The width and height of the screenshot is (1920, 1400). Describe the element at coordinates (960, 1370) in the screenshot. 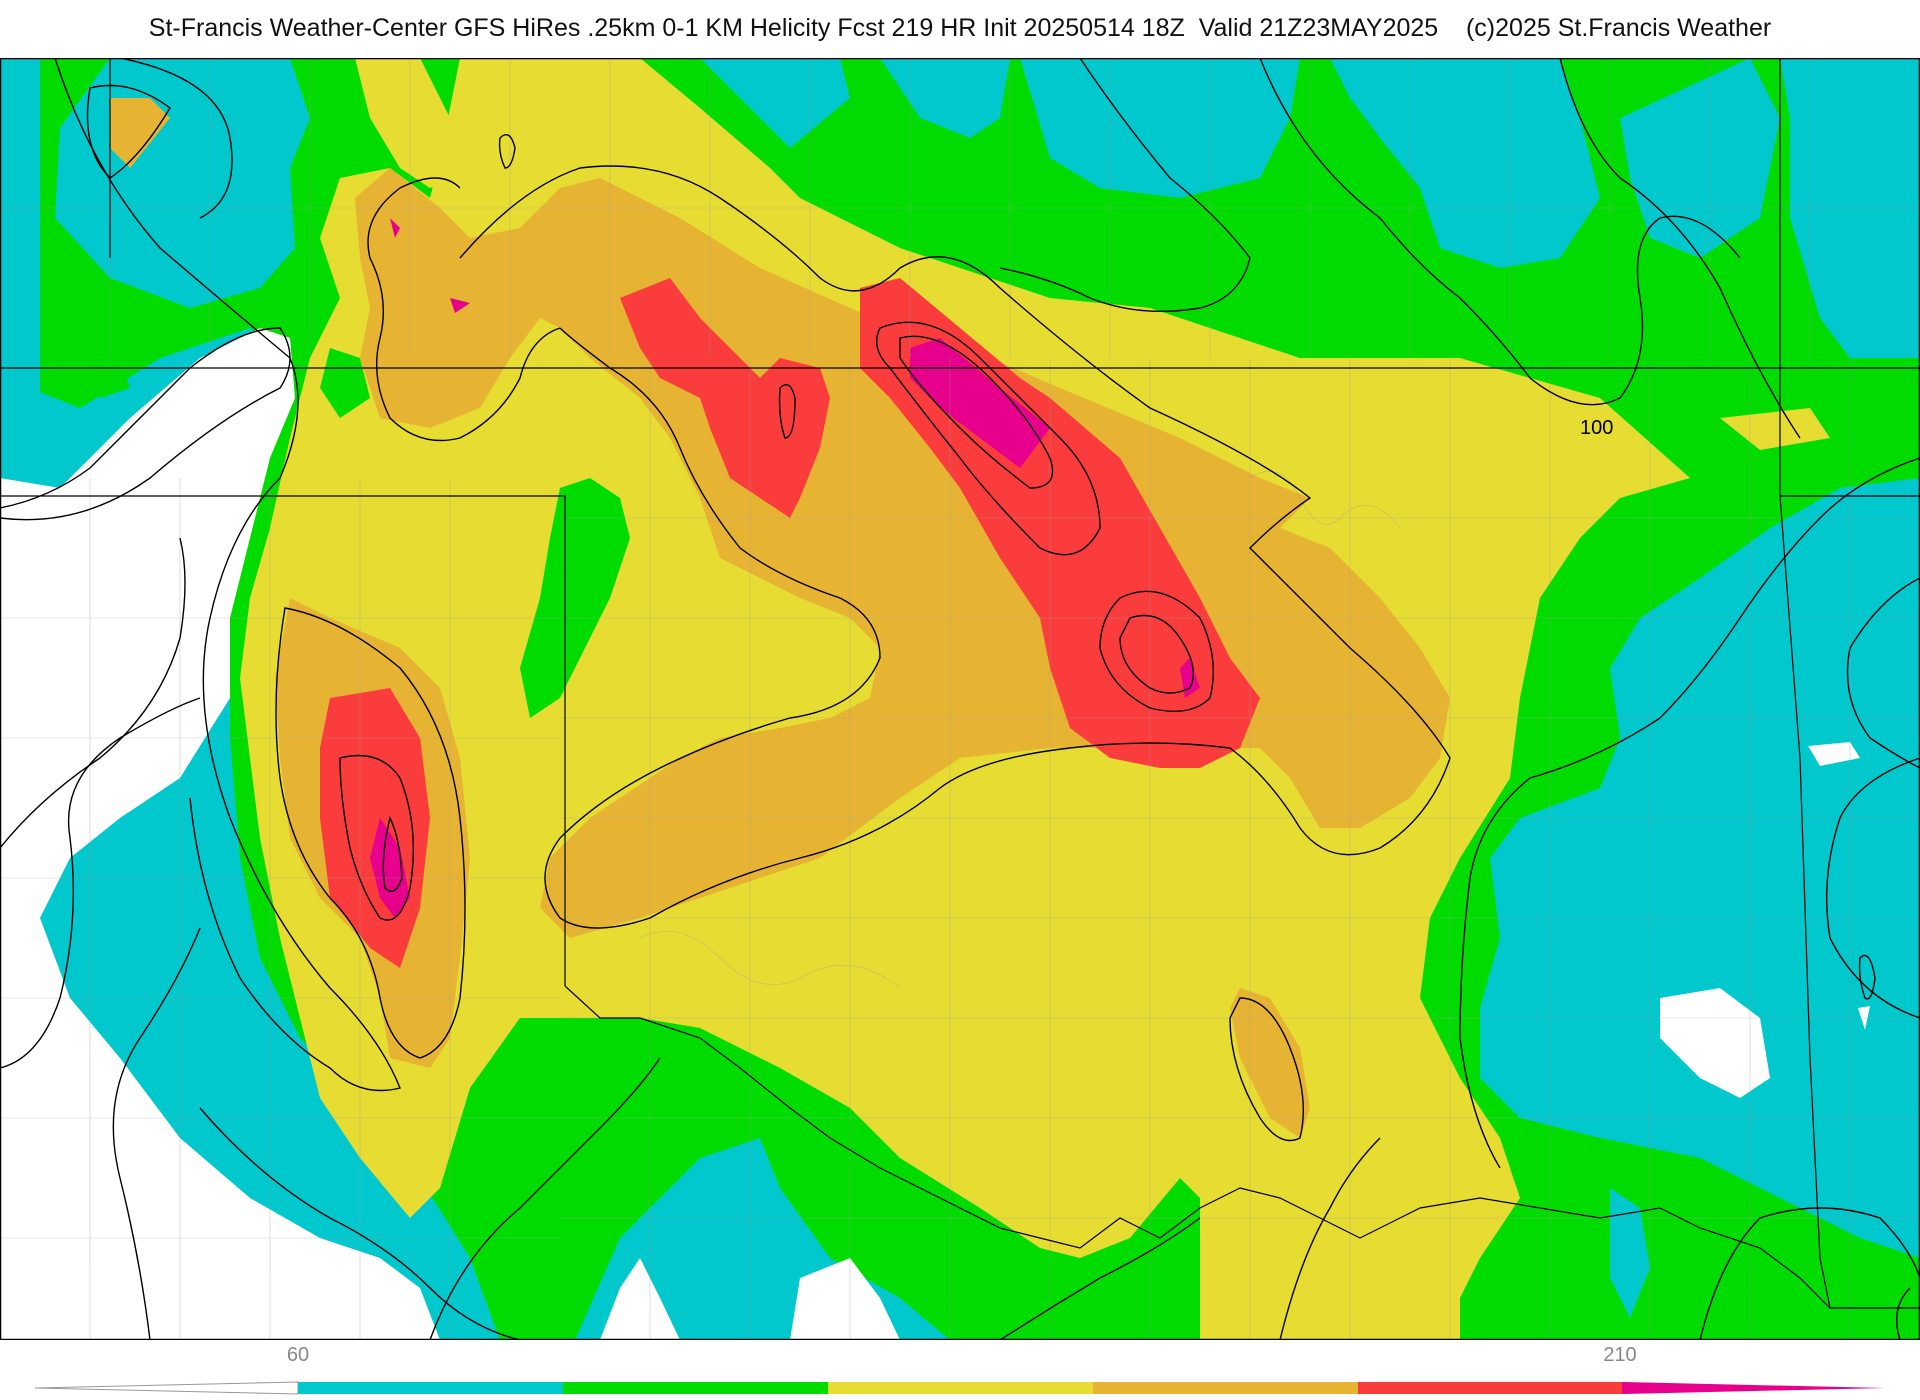

I see `color-scale: 60 210` at that location.